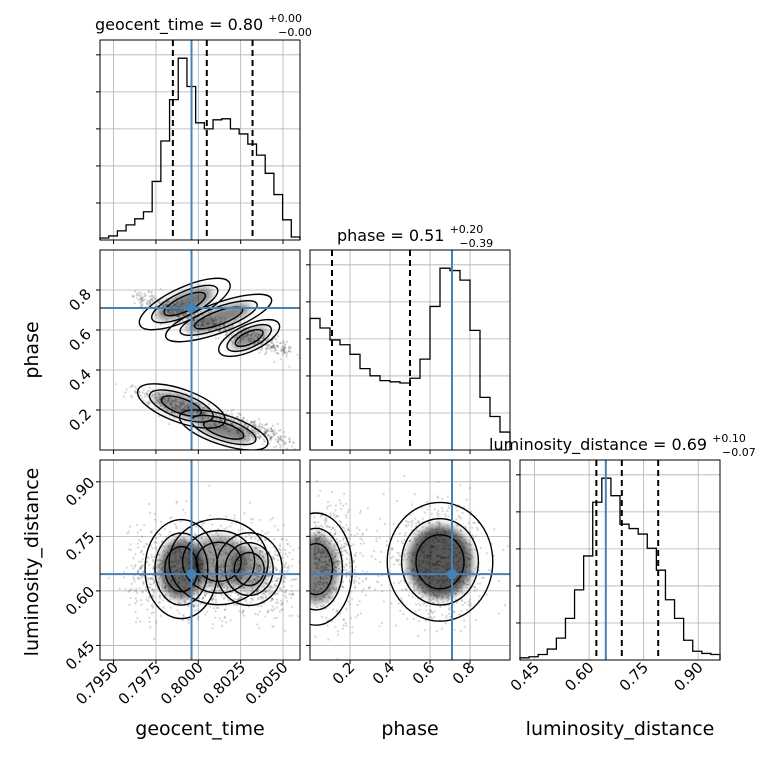 Image resolution: width=760 pixels, height=760 pixels. Describe the element at coordinates (32, 562) in the screenshot. I see `ylabel-luminosity-distance: luminosity_distance` at that location.